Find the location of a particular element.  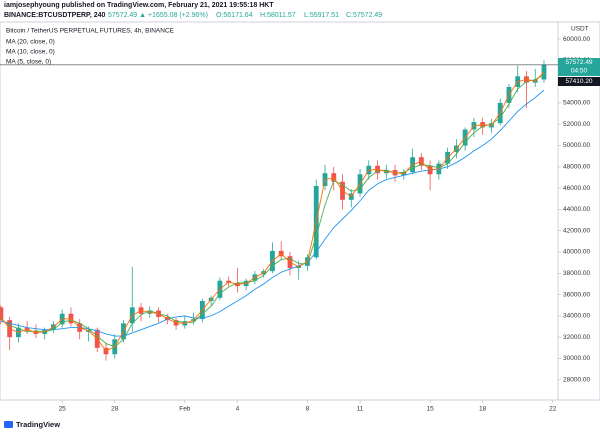

x-tick-label: Feb is located at coordinates (185, 409).